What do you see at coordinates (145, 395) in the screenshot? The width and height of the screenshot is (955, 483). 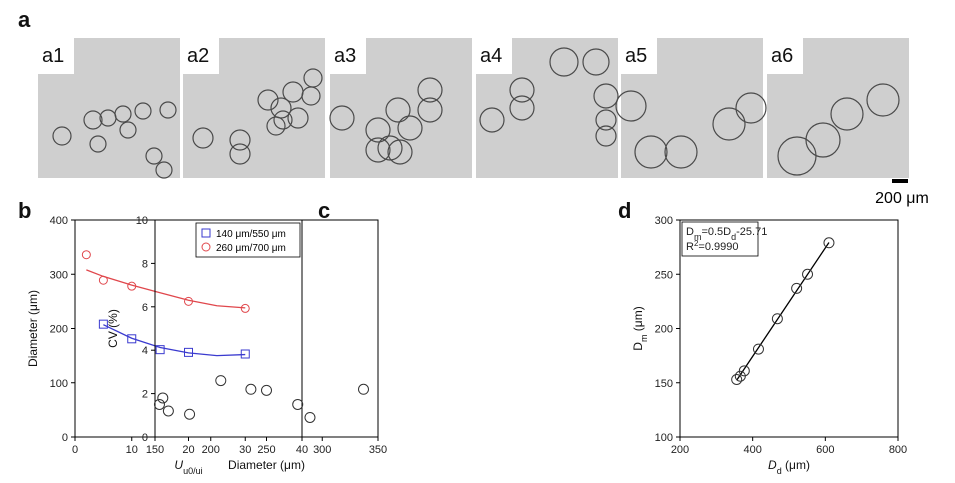 I see `y-tick-label: 2` at bounding box center [145, 395].